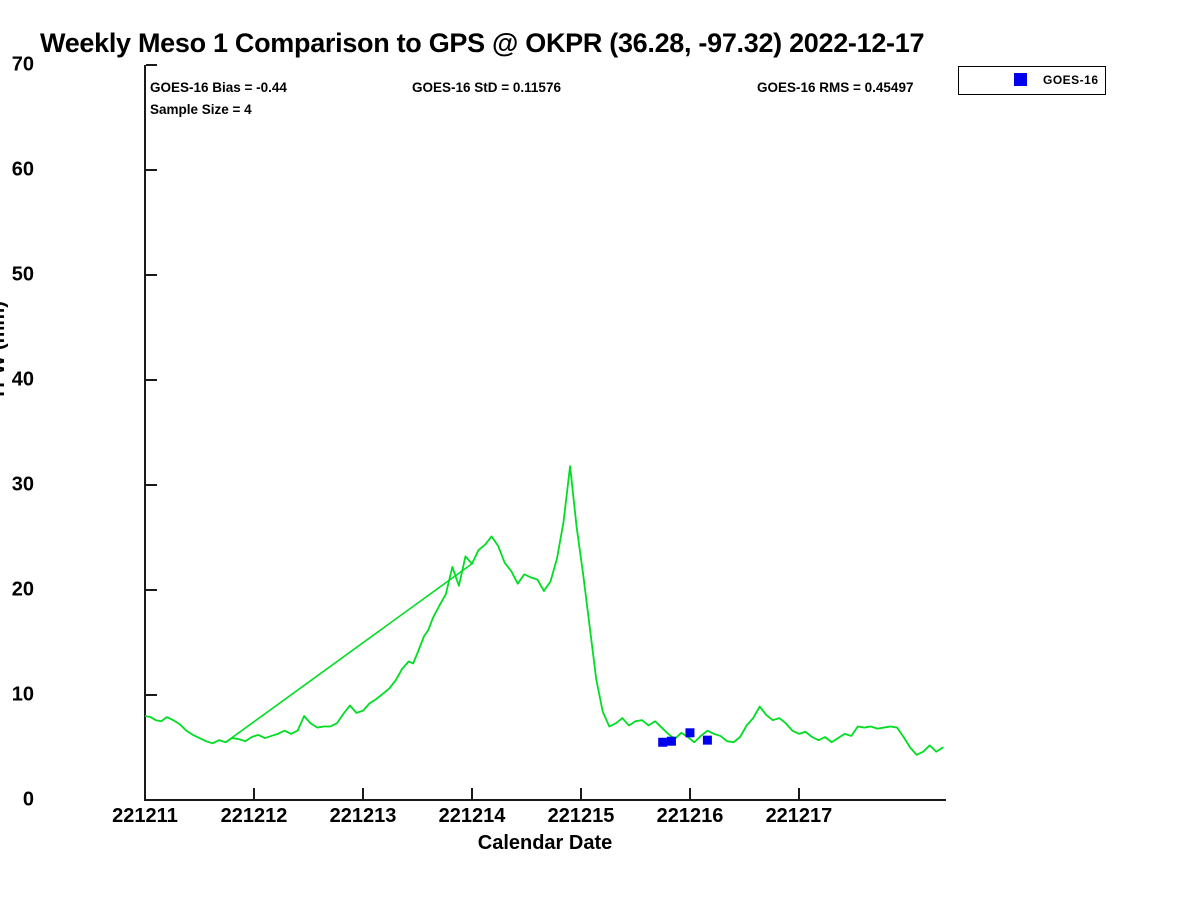 The height and width of the screenshot is (900, 1200). I want to click on x-tick-label: 221212, so click(254, 816).